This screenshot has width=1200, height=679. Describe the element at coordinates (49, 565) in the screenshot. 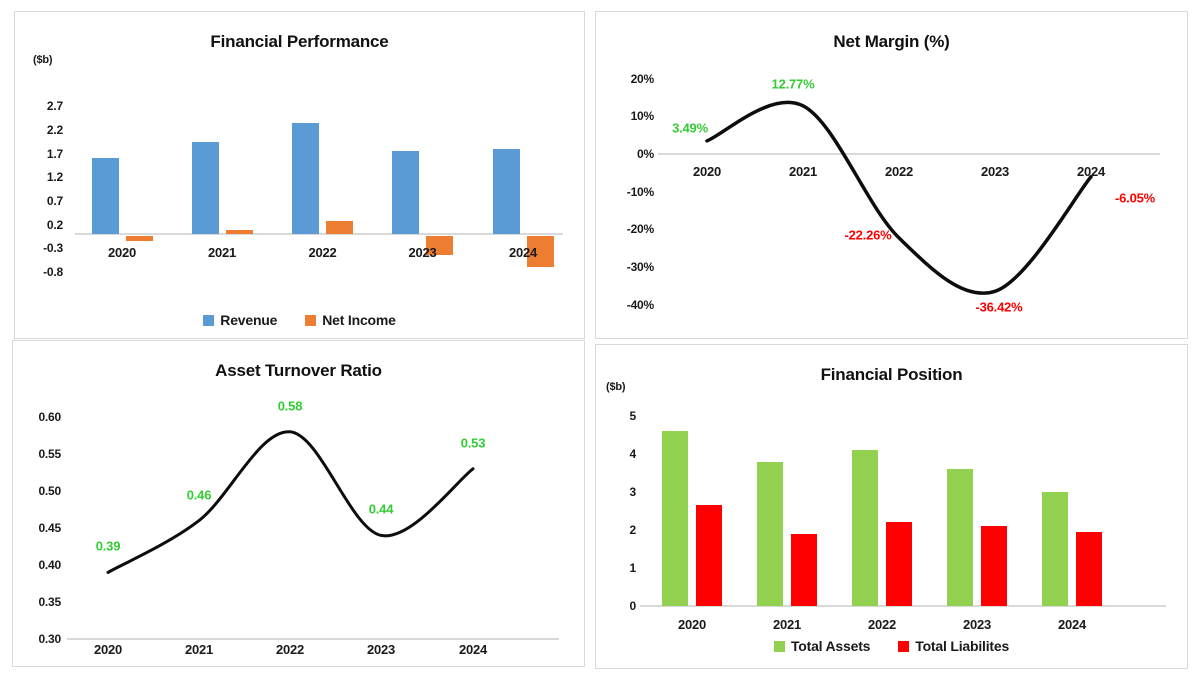

I see `y-axis-tick: 0.40` at that location.